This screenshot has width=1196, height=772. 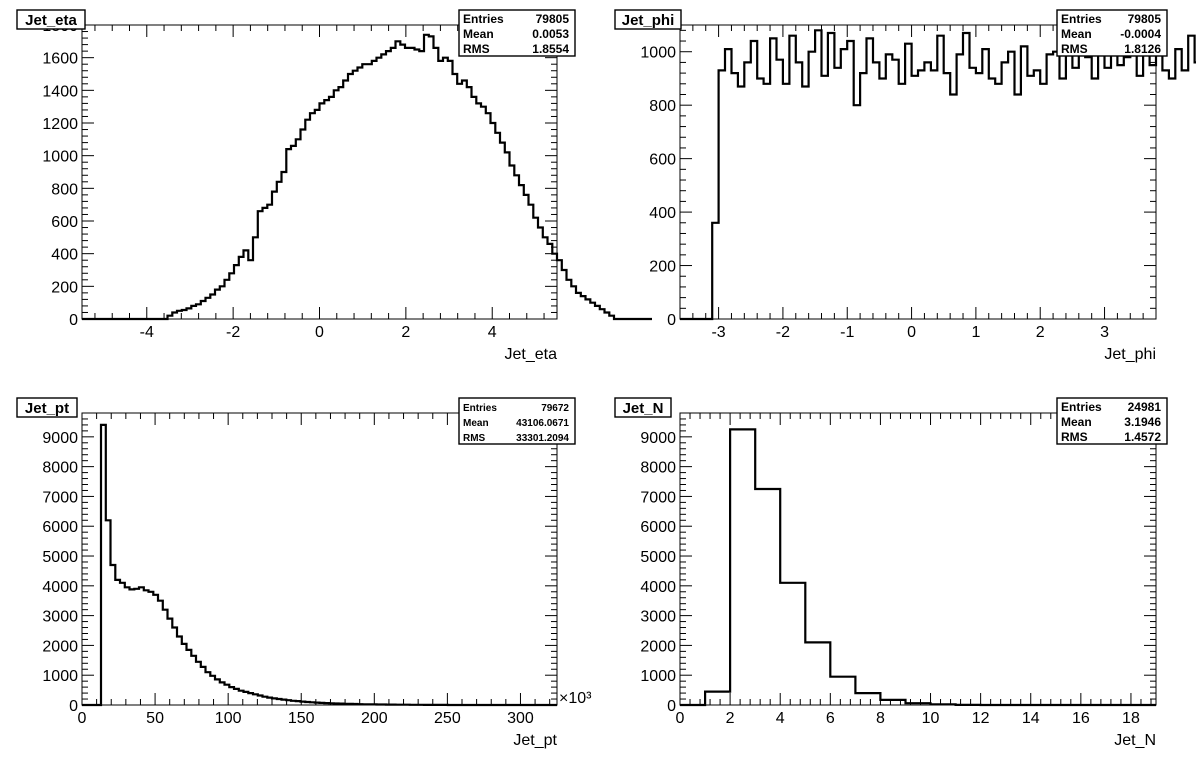 I want to click on stats-entries-value: 79805, so click(x=1145, y=19).